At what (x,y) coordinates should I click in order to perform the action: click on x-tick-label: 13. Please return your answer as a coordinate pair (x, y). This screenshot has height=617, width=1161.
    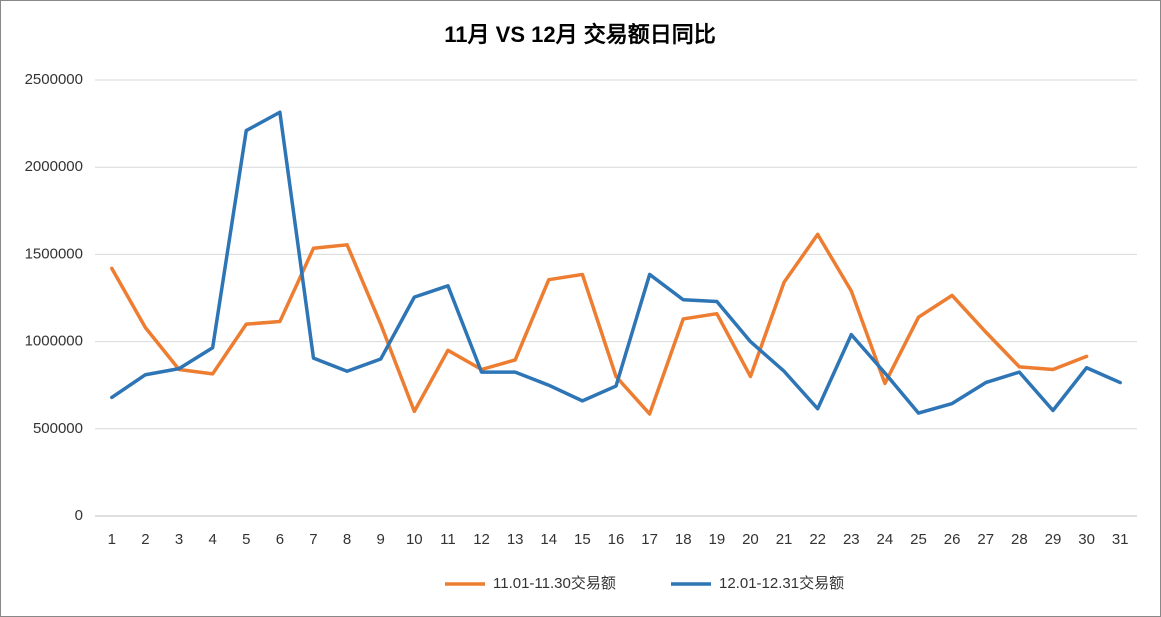
    Looking at the image, I should click on (515, 539).